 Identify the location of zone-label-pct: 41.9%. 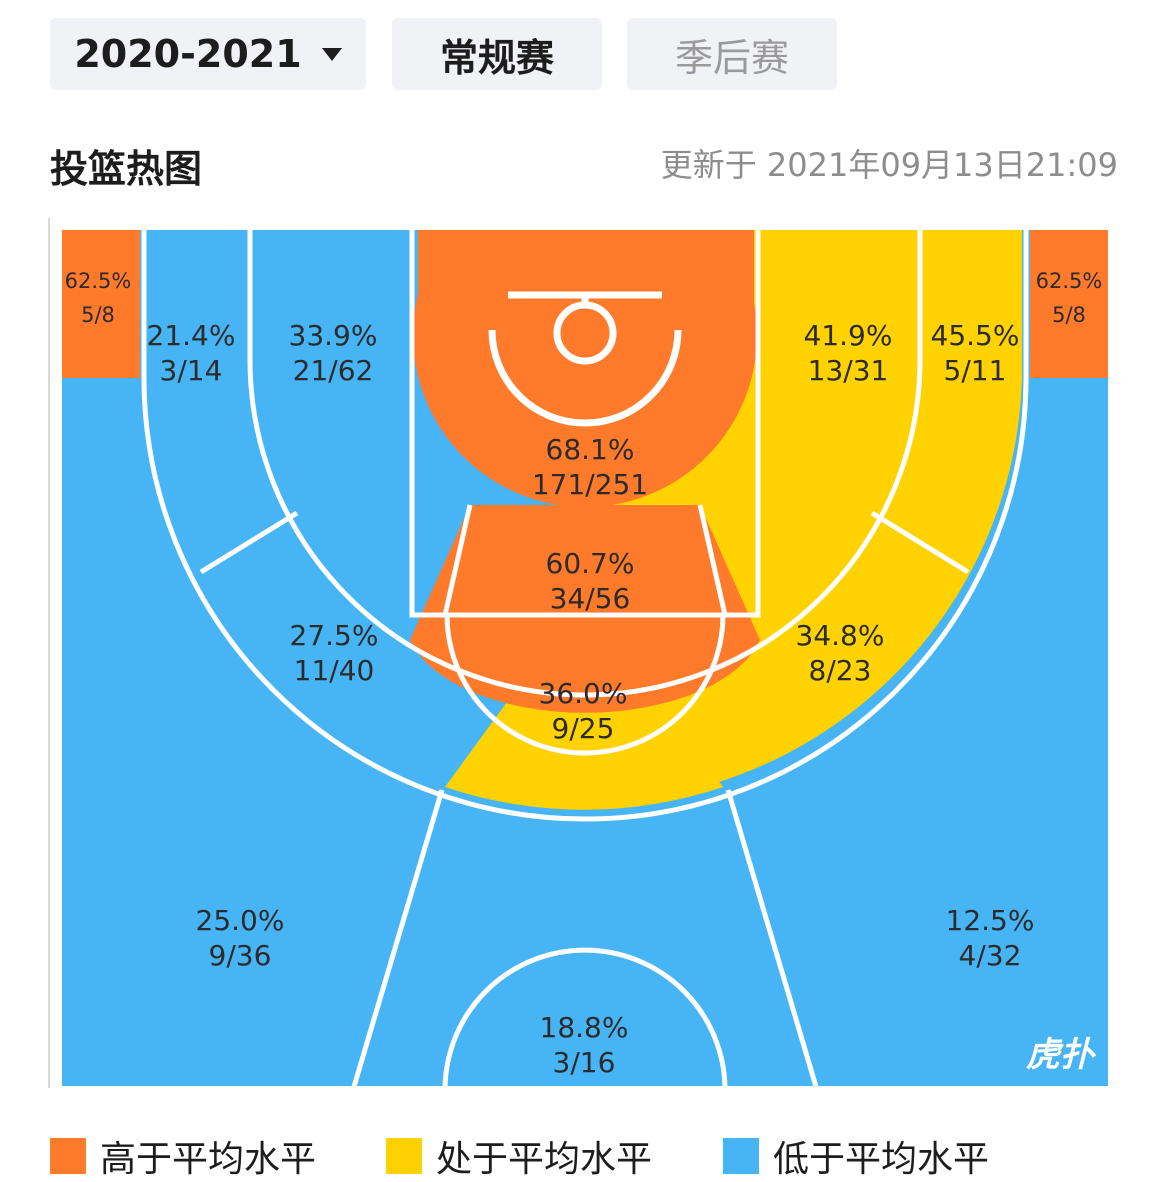
(848, 335).